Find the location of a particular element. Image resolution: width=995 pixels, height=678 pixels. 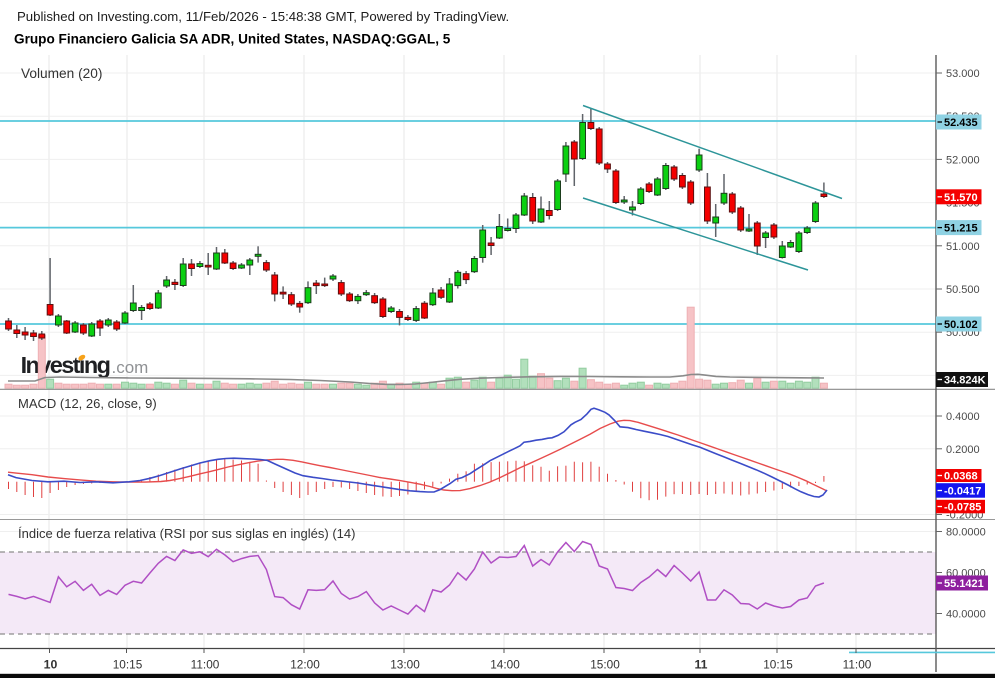

svg-text: 14:00 is located at coordinates (505, 664).